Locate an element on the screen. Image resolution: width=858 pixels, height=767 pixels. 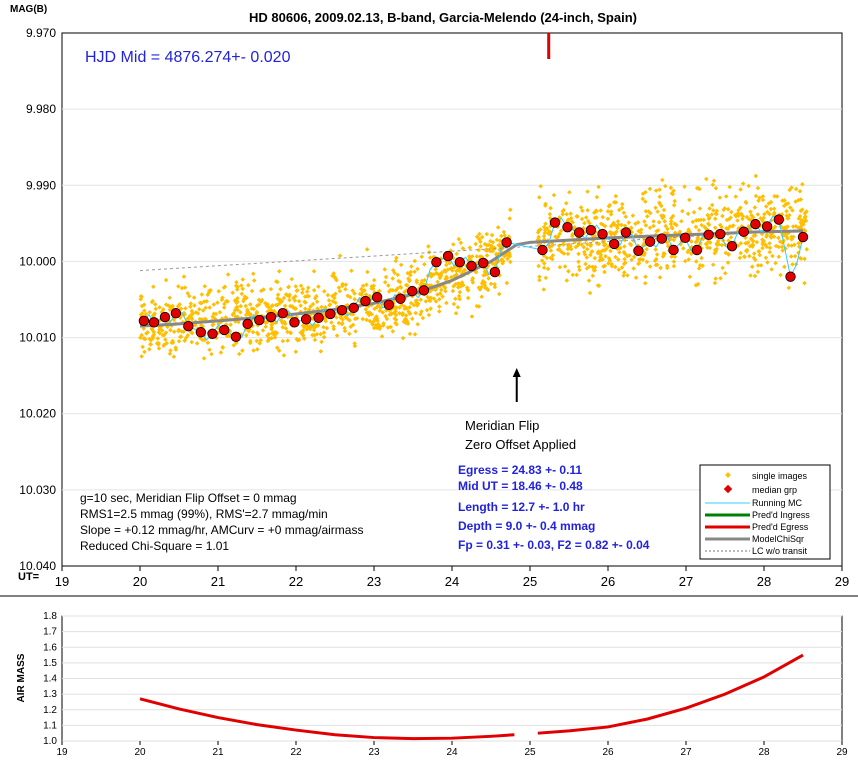
y-tick-label: 9.980 is located at coordinates (41, 109).